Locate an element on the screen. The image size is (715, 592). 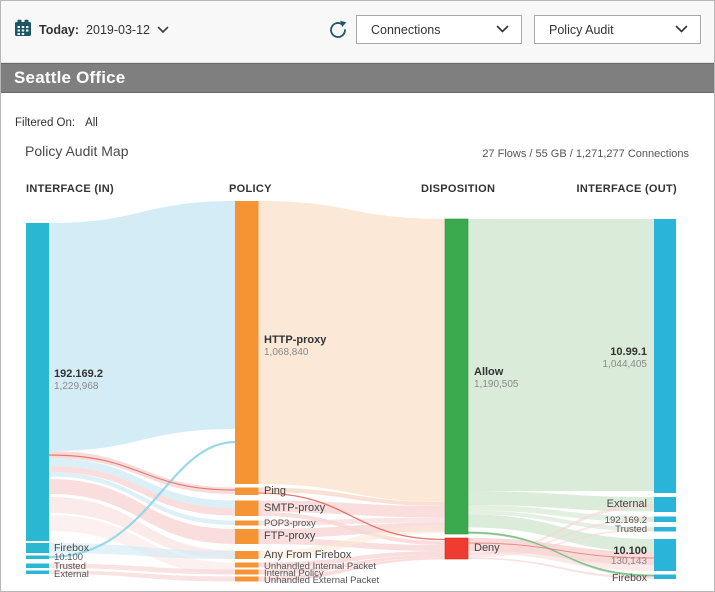
page-title: Policy Audit Map is located at coordinates (77, 151).